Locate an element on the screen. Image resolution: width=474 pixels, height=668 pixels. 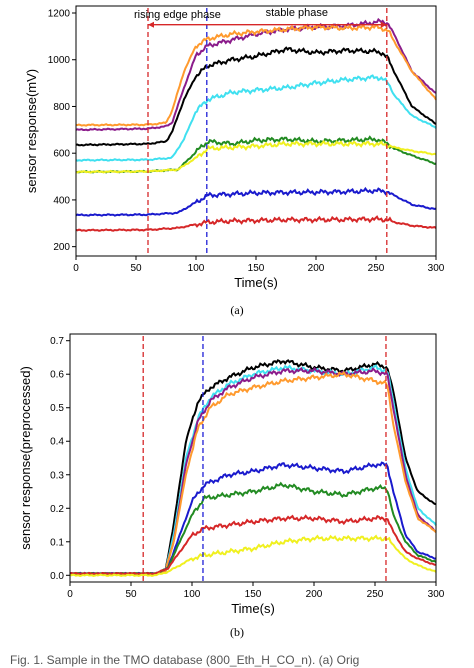
y-tick-label: 800 is located at coordinates (61, 107).